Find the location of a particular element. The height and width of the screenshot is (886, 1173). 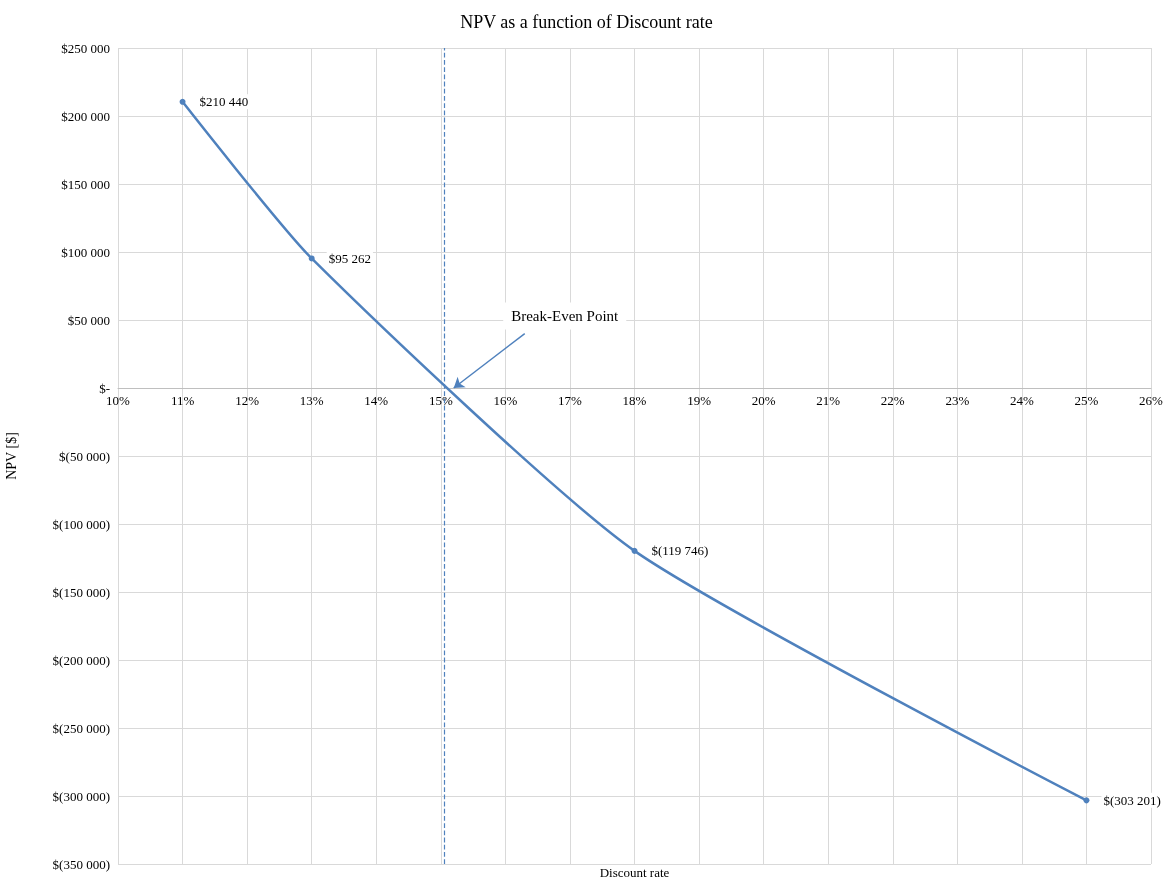

y-tick-label: $200 000 is located at coordinates (85, 116).